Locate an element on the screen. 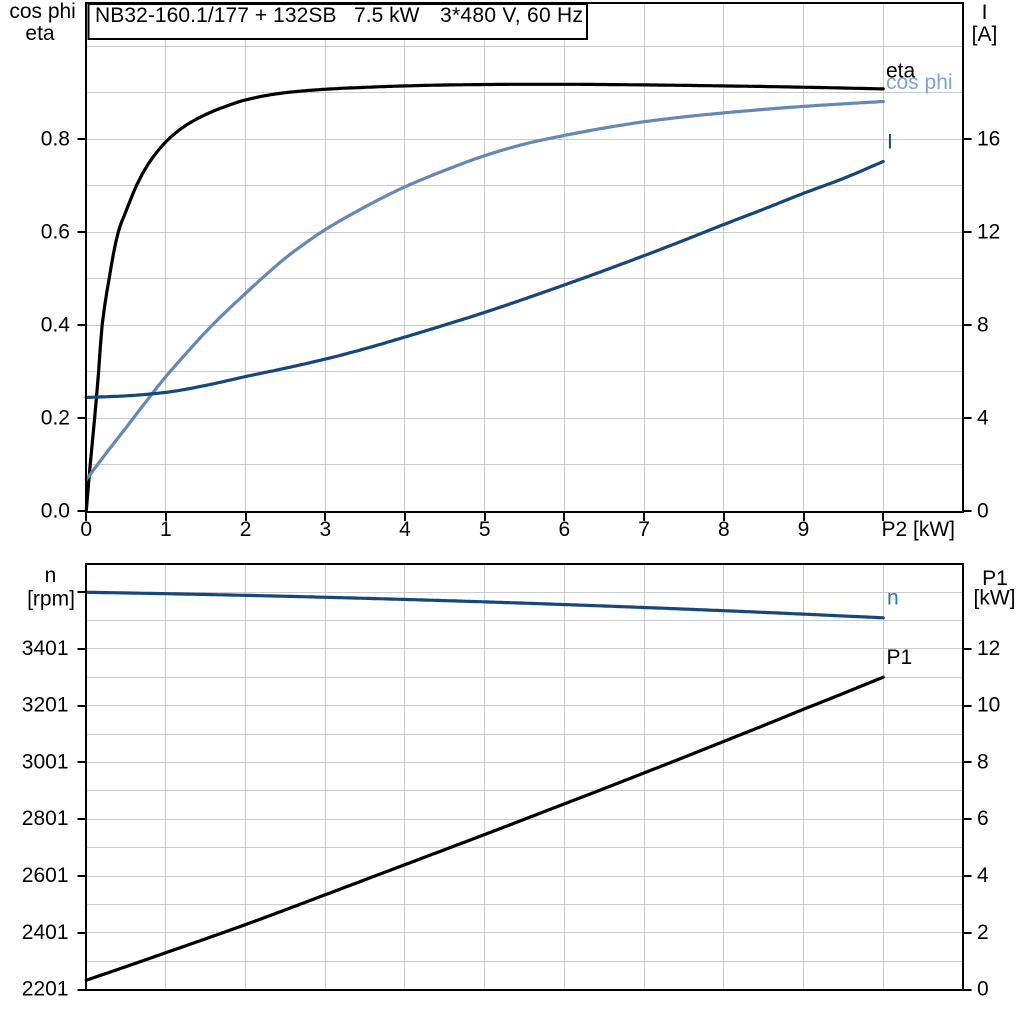  svg-text: 2401 is located at coordinates (45, 932).